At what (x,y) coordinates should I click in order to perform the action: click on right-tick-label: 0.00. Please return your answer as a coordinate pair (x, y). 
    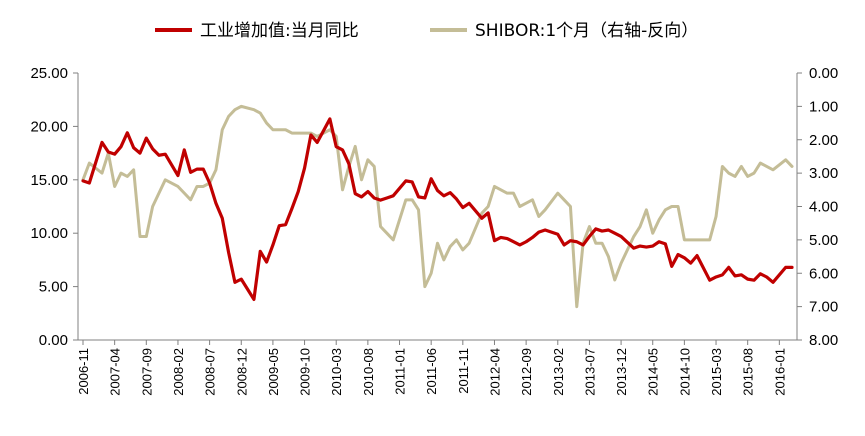
    Looking at the image, I should click on (823, 73).